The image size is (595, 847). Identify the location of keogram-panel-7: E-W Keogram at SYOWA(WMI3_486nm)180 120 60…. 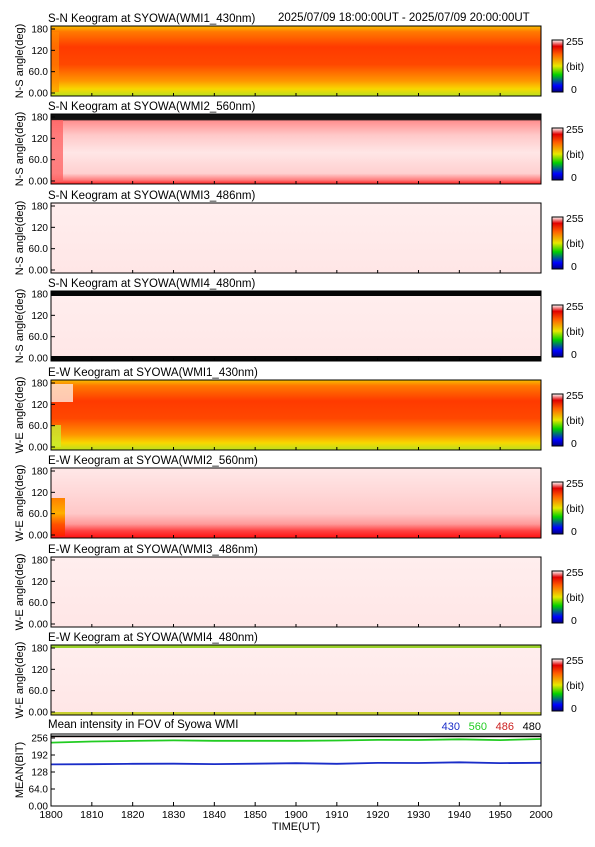
(299, 587).